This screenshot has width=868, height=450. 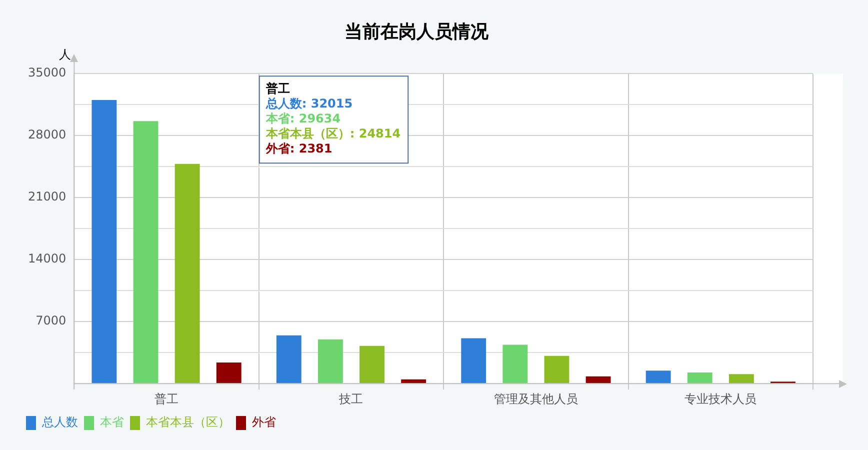 What do you see at coordinates (264, 422) in the screenshot?
I see `legend-label: 外省` at bounding box center [264, 422].